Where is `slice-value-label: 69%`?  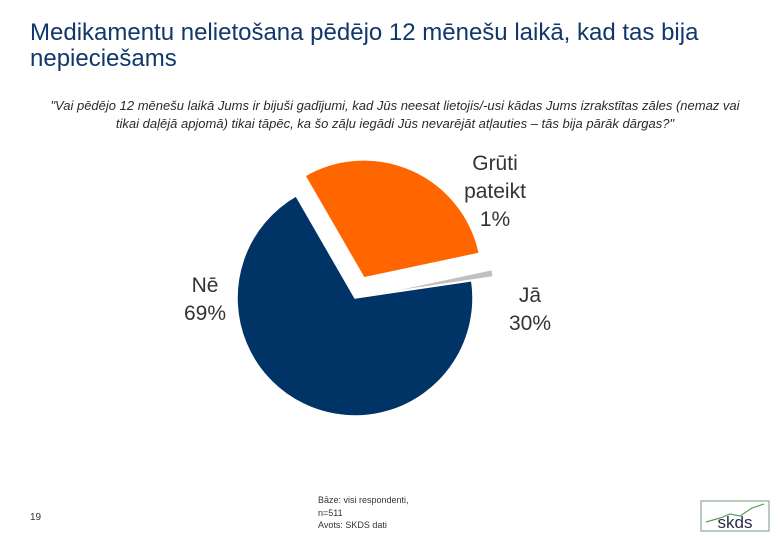 slice-value-label: 69% is located at coordinates (205, 313).